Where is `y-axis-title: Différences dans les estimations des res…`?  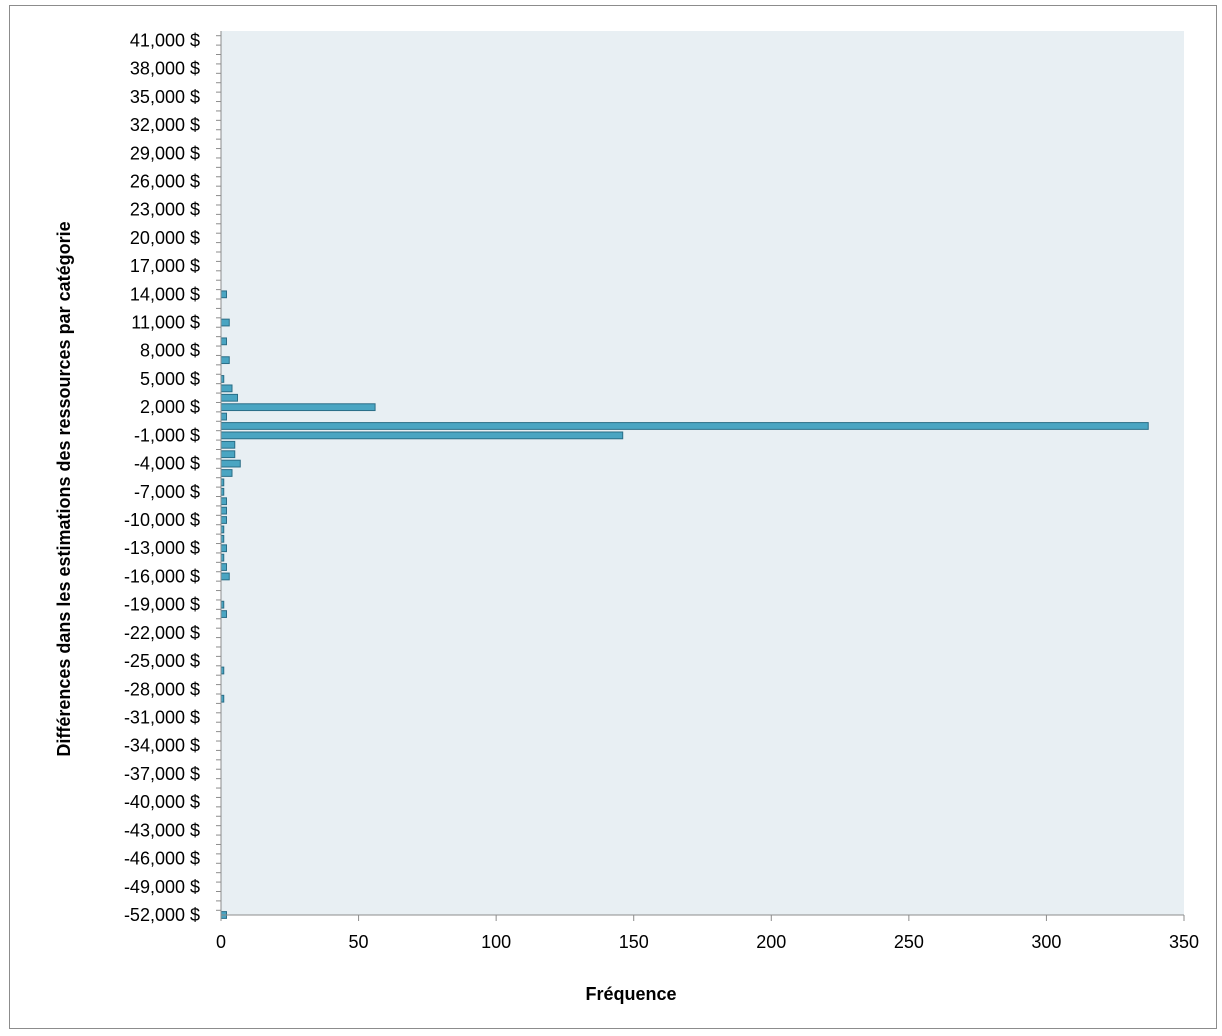 y-axis-title: Différences dans les estimations des res… is located at coordinates (64, 488).